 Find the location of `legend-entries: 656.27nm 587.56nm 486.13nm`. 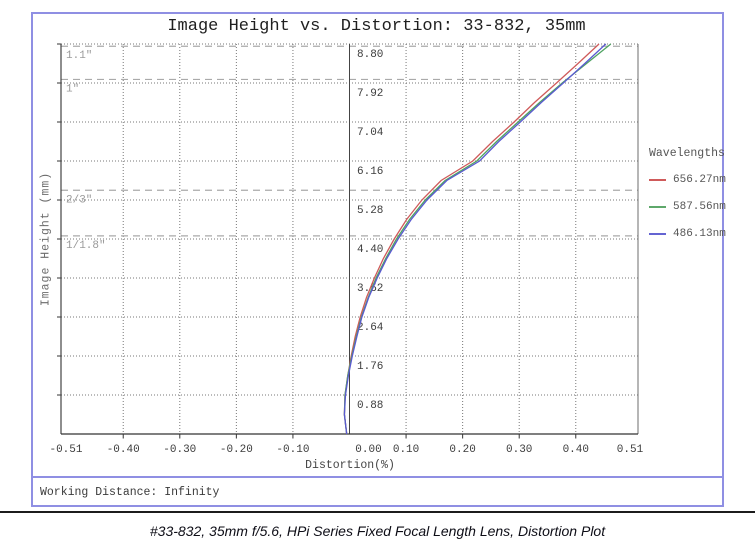

legend-entries: 656.27nm 587.56nm 486.13nm is located at coordinates (687, 207).